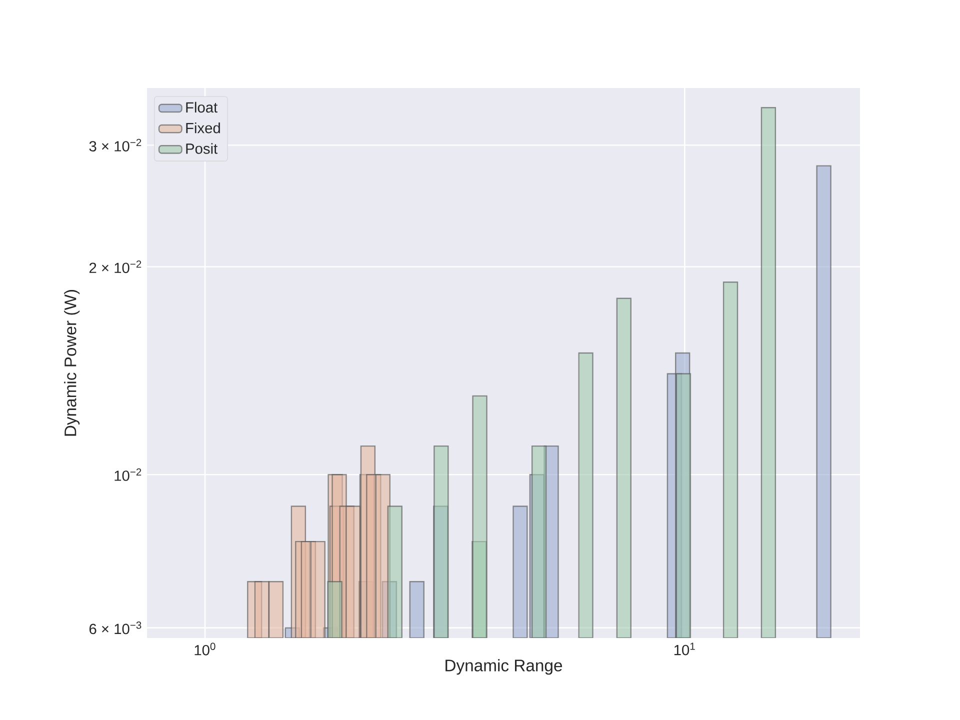 This screenshot has width=960, height=720. What do you see at coordinates (115, 145) in the screenshot?
I see `y-tick-label: 3 × 10$^{−2}$` at bounding box center [115, 145].